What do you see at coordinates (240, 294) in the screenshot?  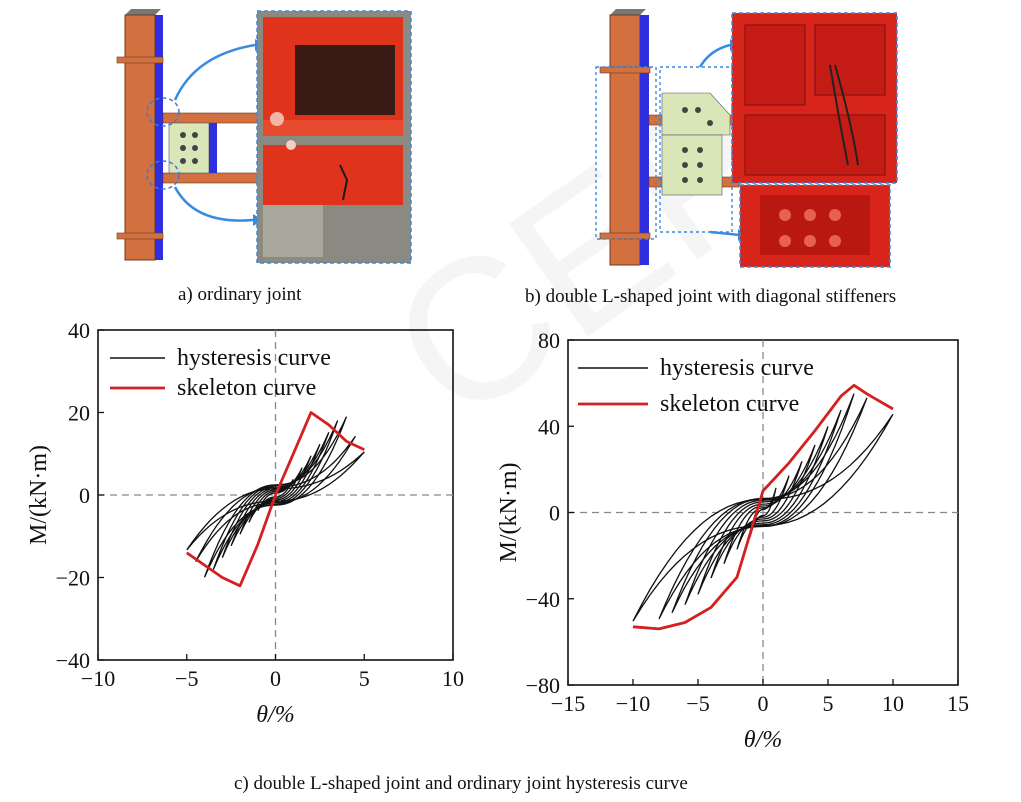 I see `caption-a: a) ordinary joint` at bounding box center [240, 294].